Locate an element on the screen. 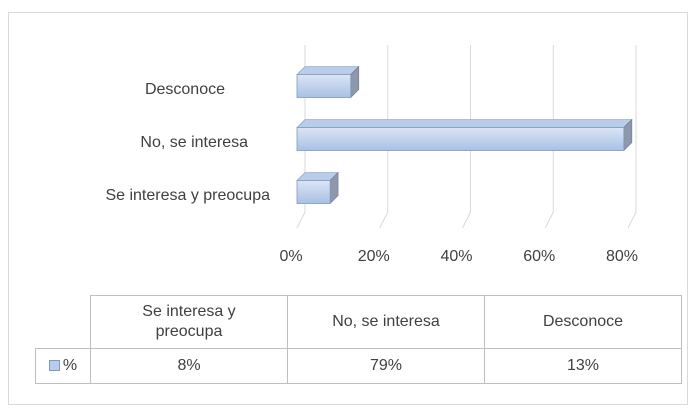 The height and width of the screenshot is (413, 695). table-header: Se interesa y preocupa is located at coordinates (189, 321).